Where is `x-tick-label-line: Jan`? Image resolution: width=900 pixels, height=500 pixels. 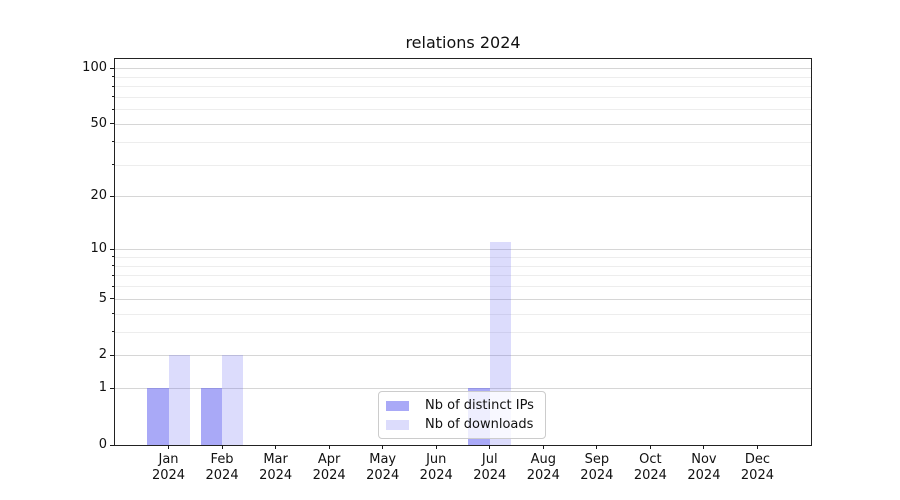 x-tick-label-line: Jan is located at coordinates (168, 459).